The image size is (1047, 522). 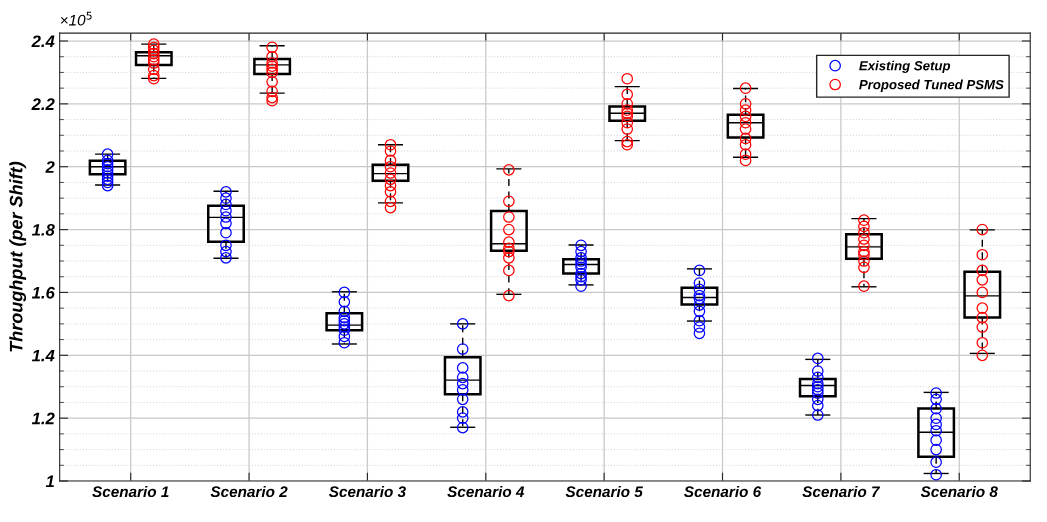 What do you see at coordinates (841, 491) in the screenshot?
I see `x-tick-label: Scenario 7` at bounding box center [841, 491].